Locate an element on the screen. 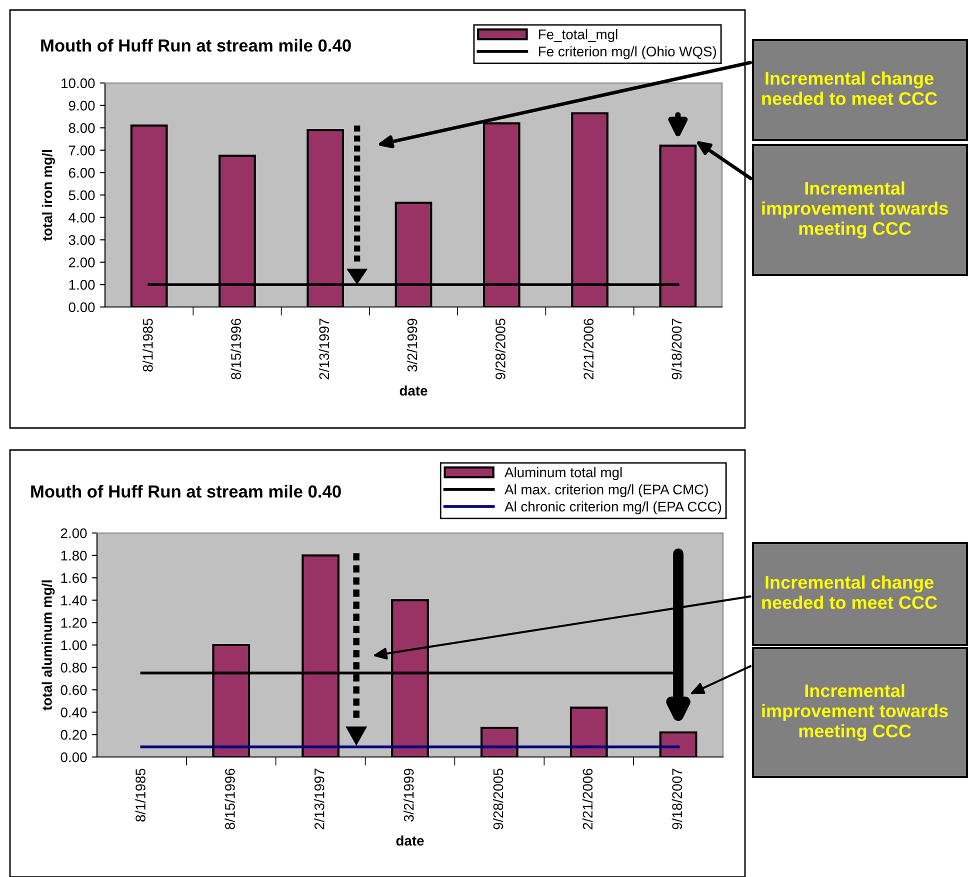  y-tick-label: 0.60 is located at coordinates (73, 690).